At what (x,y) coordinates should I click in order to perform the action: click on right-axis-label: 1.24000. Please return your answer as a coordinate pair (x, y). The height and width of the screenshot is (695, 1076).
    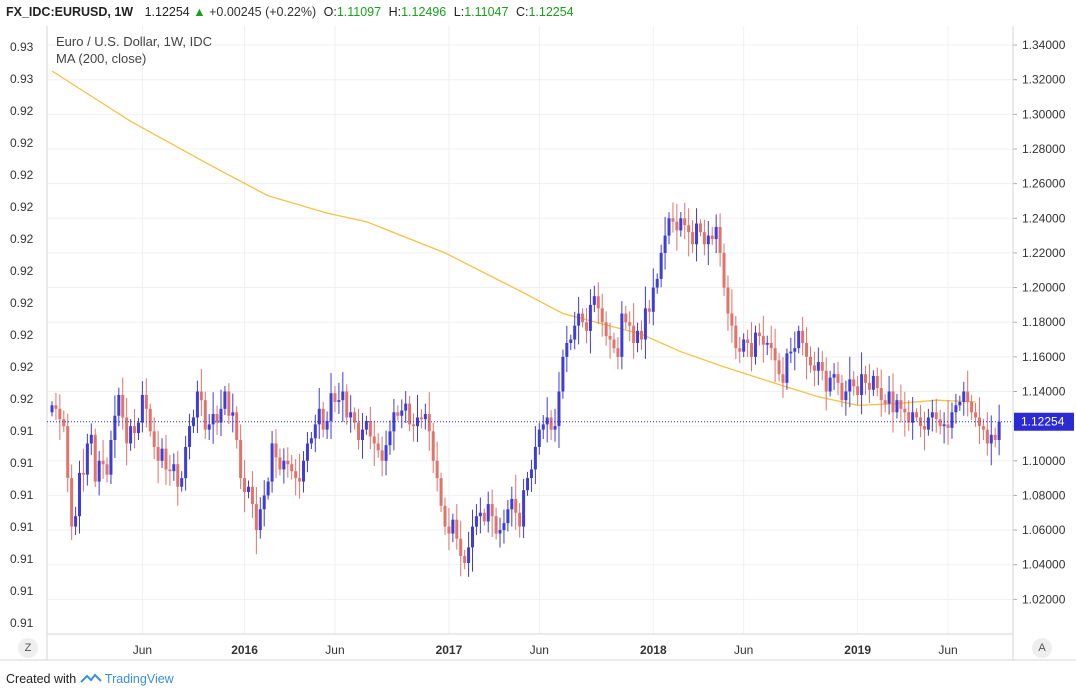
    Looking at the image, I should click on (1044, 218).